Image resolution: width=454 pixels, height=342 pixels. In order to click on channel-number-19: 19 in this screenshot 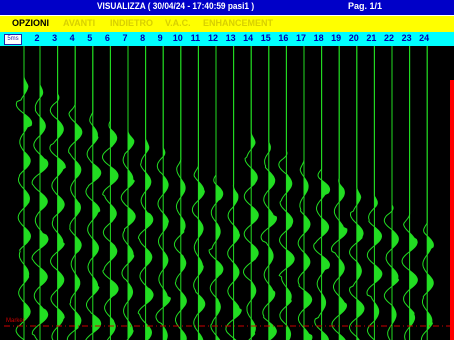, I will do `click(336, 38)`.